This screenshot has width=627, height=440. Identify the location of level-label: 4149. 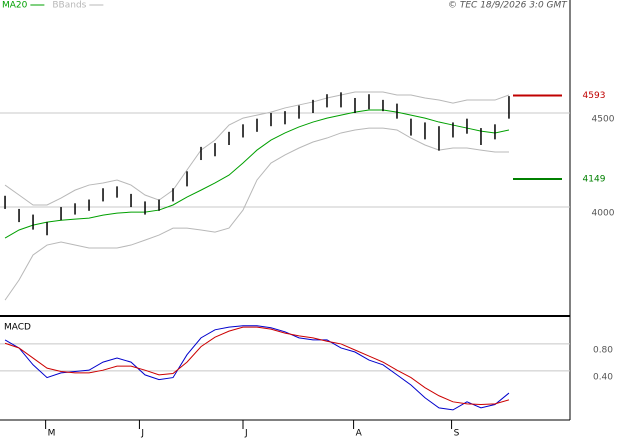
(594, 180).